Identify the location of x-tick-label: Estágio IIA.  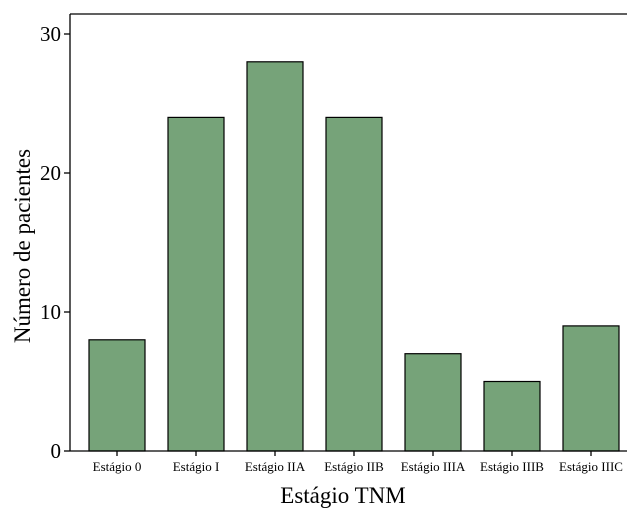
(275, 466).